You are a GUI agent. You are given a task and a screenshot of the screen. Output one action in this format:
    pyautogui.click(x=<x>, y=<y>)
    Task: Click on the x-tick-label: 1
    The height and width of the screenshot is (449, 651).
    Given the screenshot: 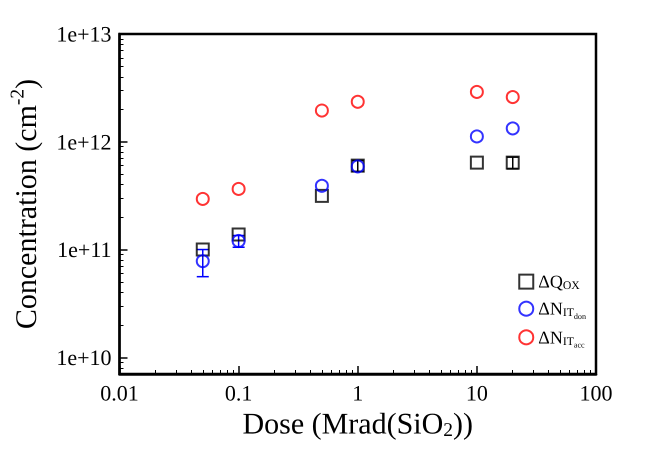 What is the action you would take?
    pyautogui.click(x=358, y=393)
    